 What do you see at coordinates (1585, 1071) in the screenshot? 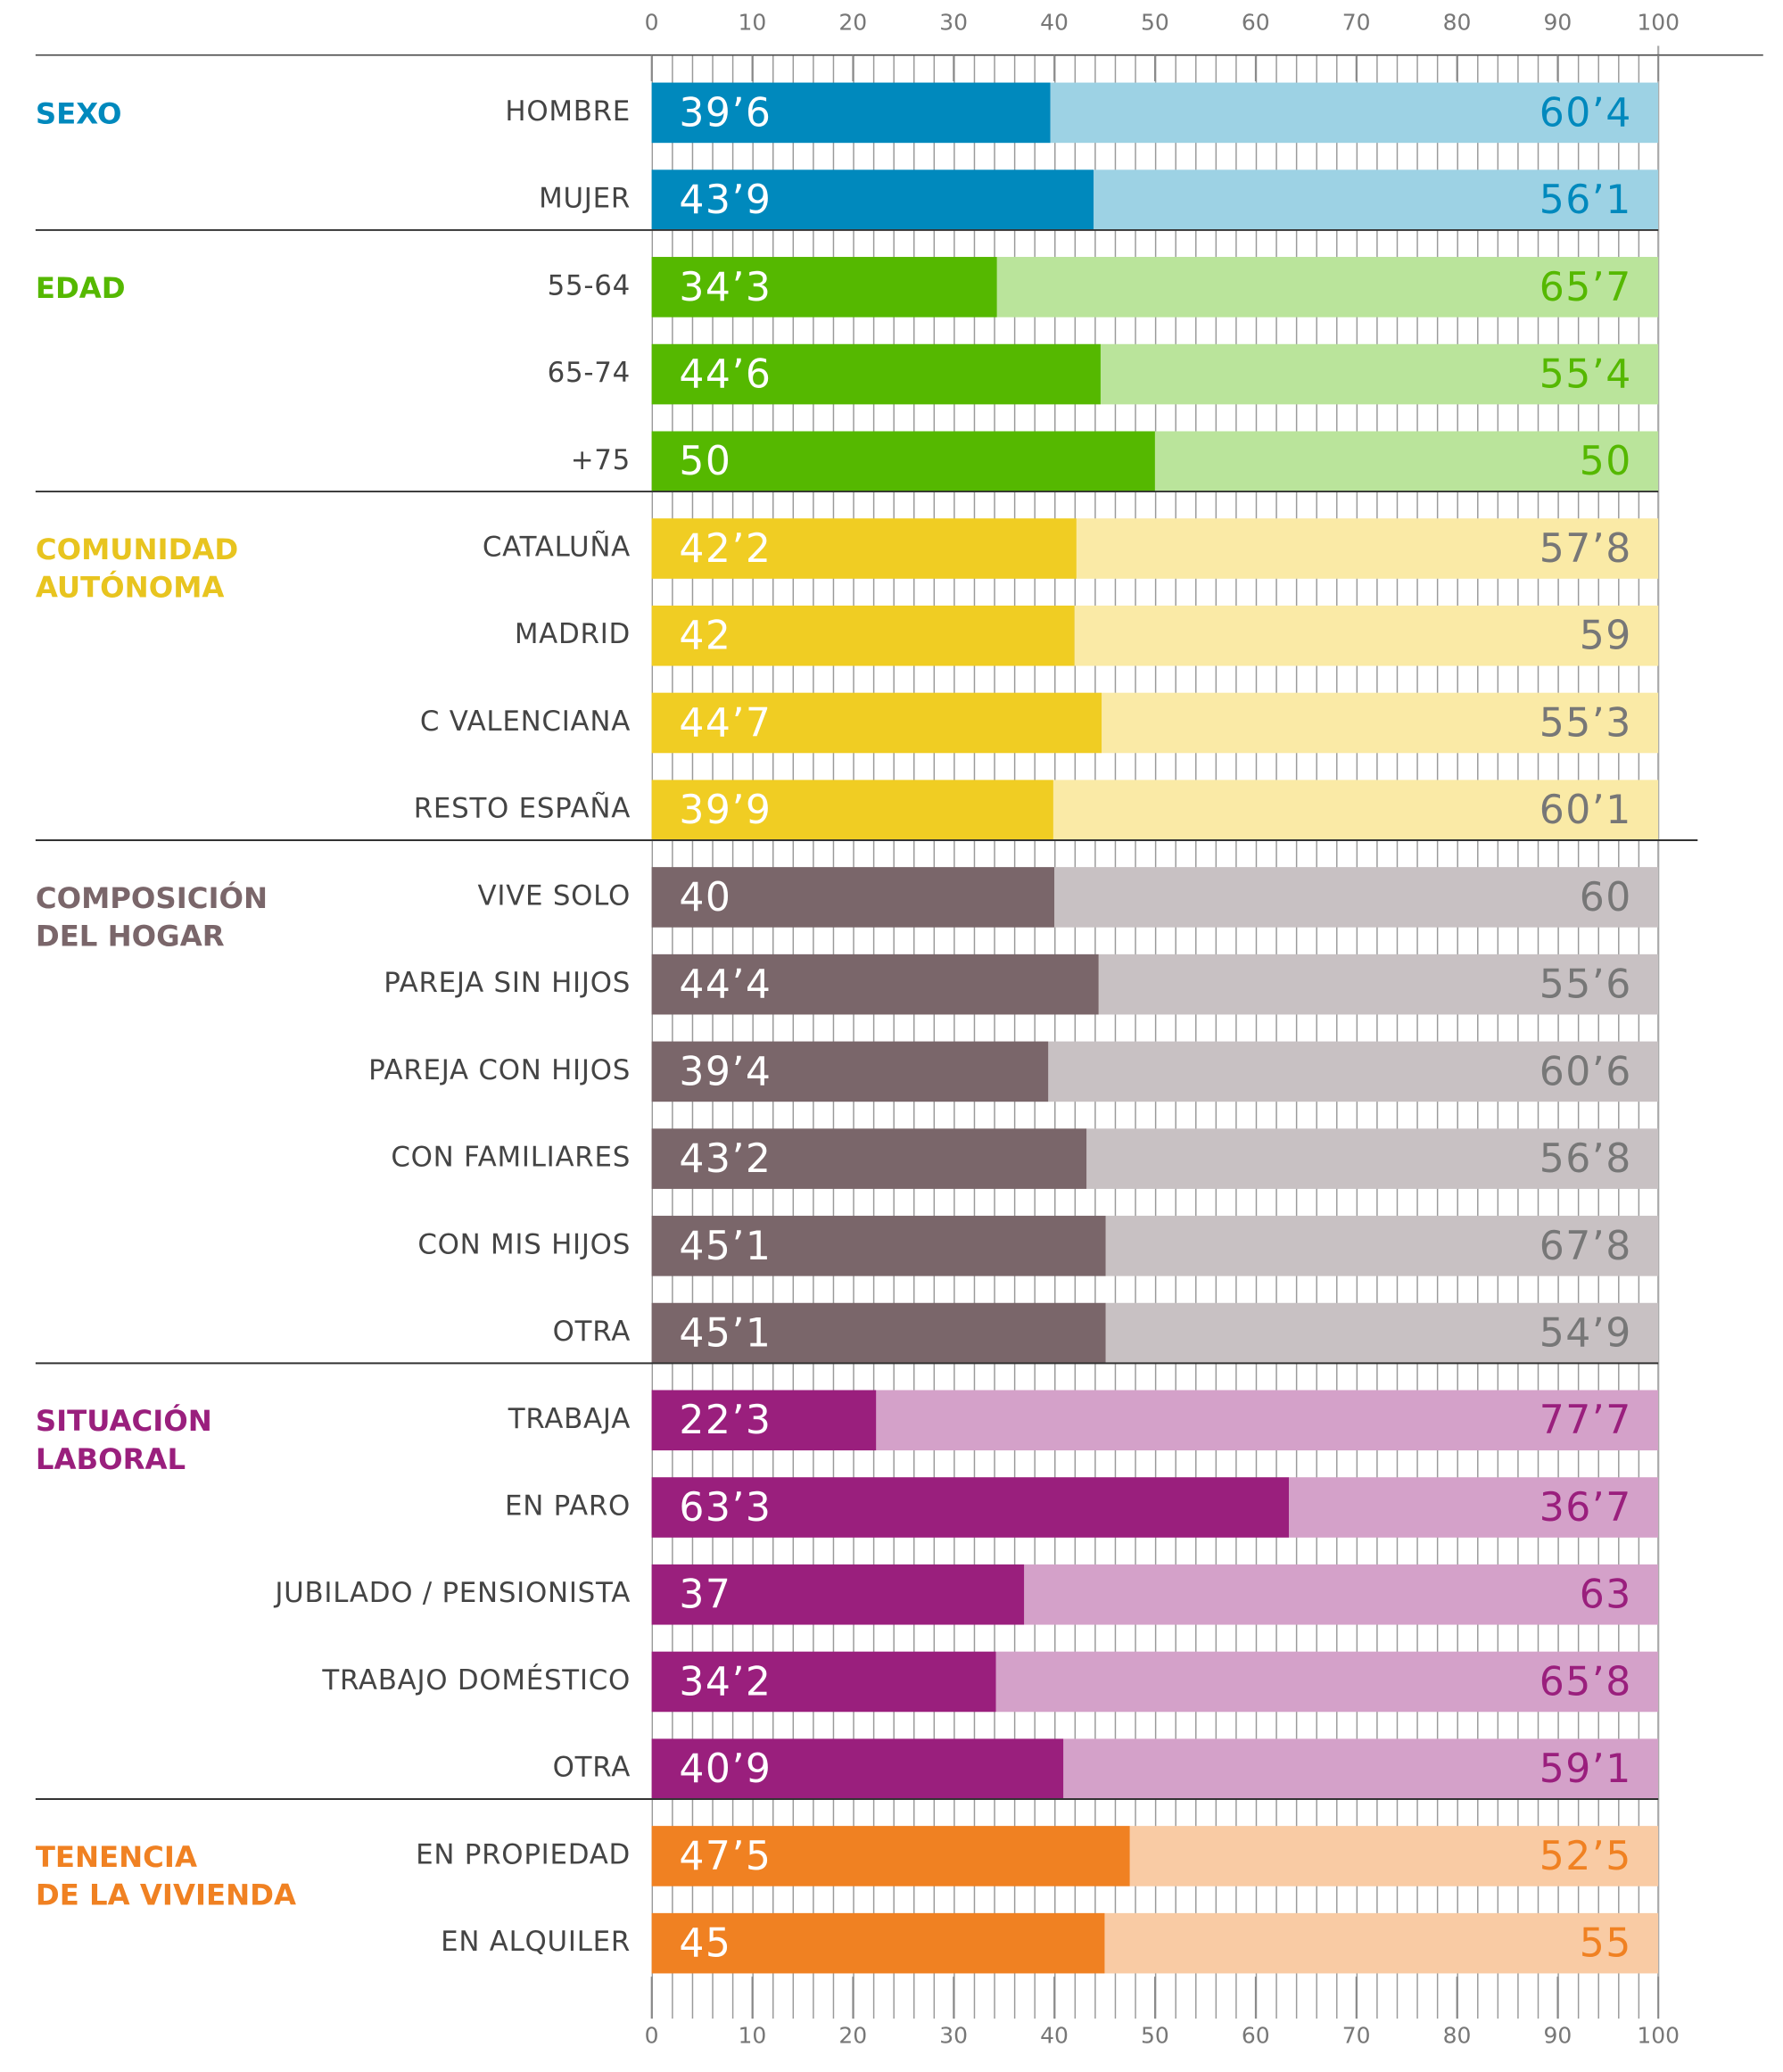
I see `value-label: 60’6` at bounding box center [1585, 1071].